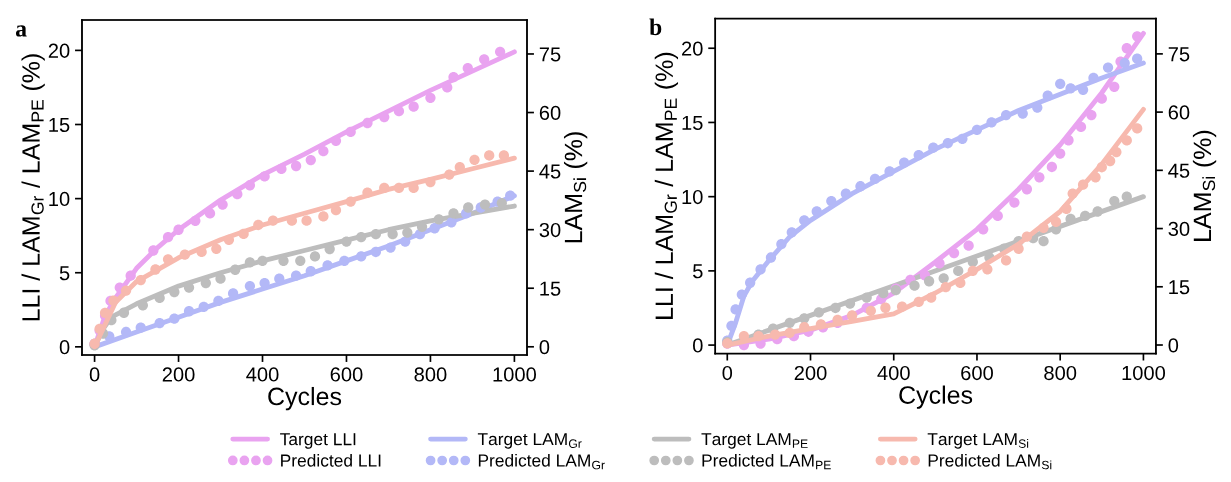 The height and width of the screenshot is (482, 1231). What do you see at coordinates (529, 441) in the screenshot?
I see `legend-label: Target LAM$_{Gr}$` at bounding box center [529, 441].